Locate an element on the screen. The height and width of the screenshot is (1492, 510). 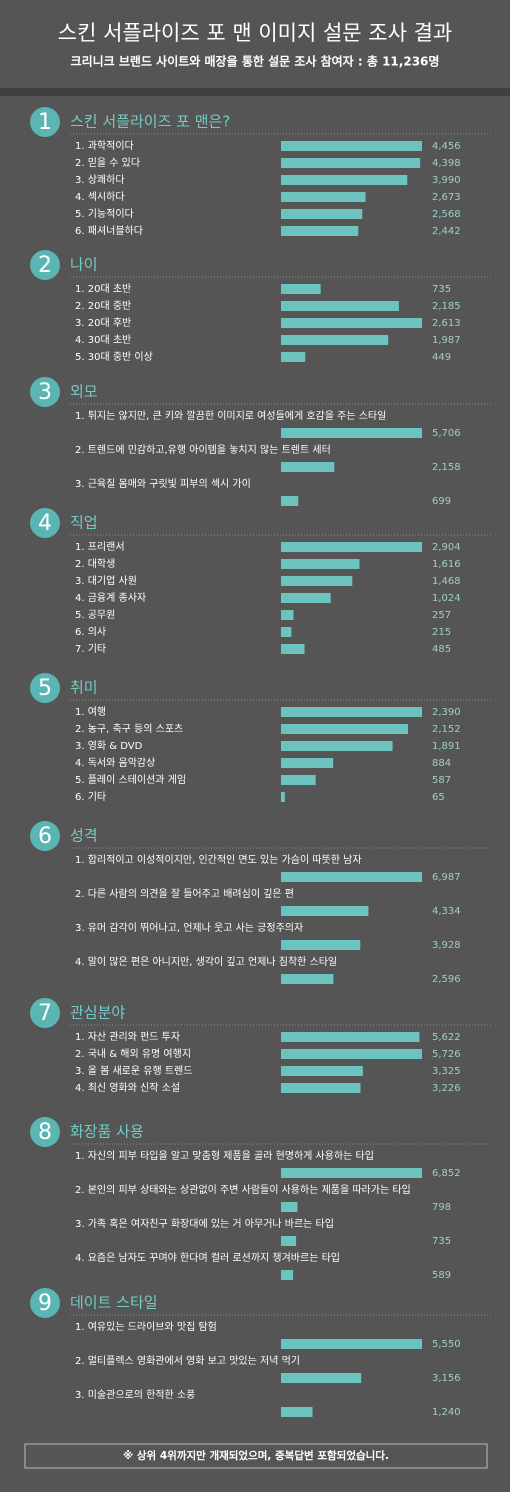
item-label: 1. 자신의 피부 타입을 알고 맞춤형 제품을 골라 현명하게 사용하는 타입 is located at coordinates (224, 1155).